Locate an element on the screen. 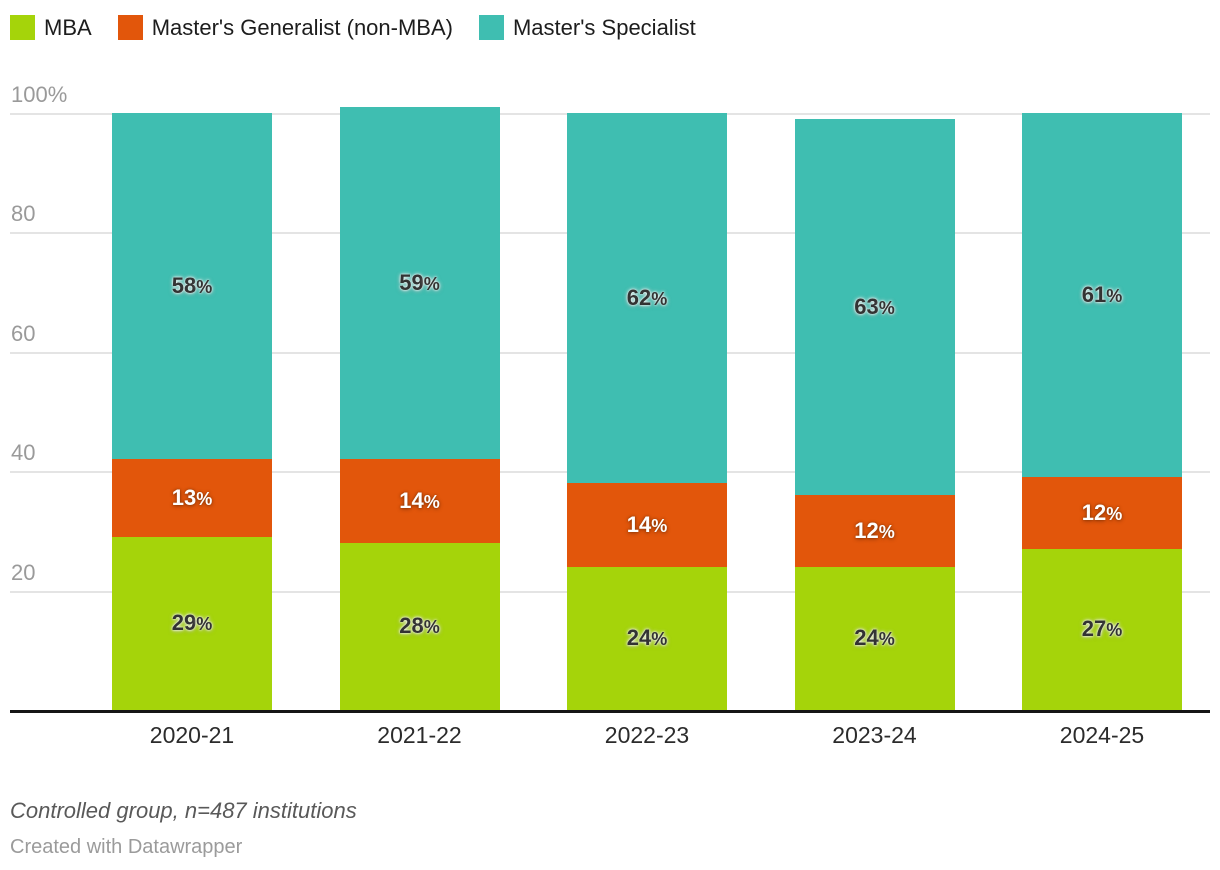 The height and width of the screenshot is (870, 1220). value-label: 28% is located at coordinates (419, 626).